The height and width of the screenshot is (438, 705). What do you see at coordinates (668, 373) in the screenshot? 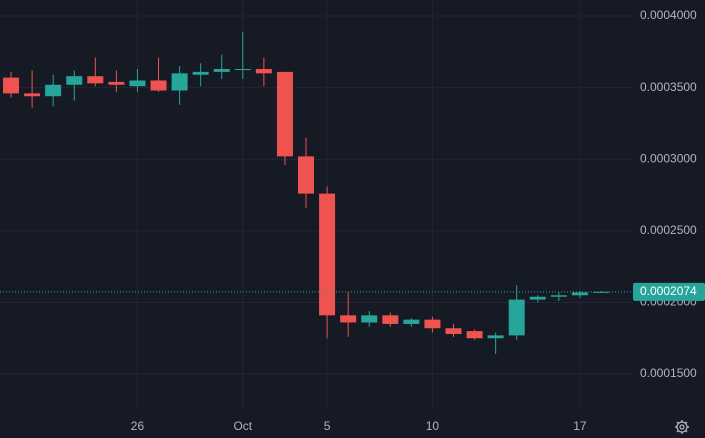
I see `y-tick-label: 0.0001500` at bounding box center [668, 373].